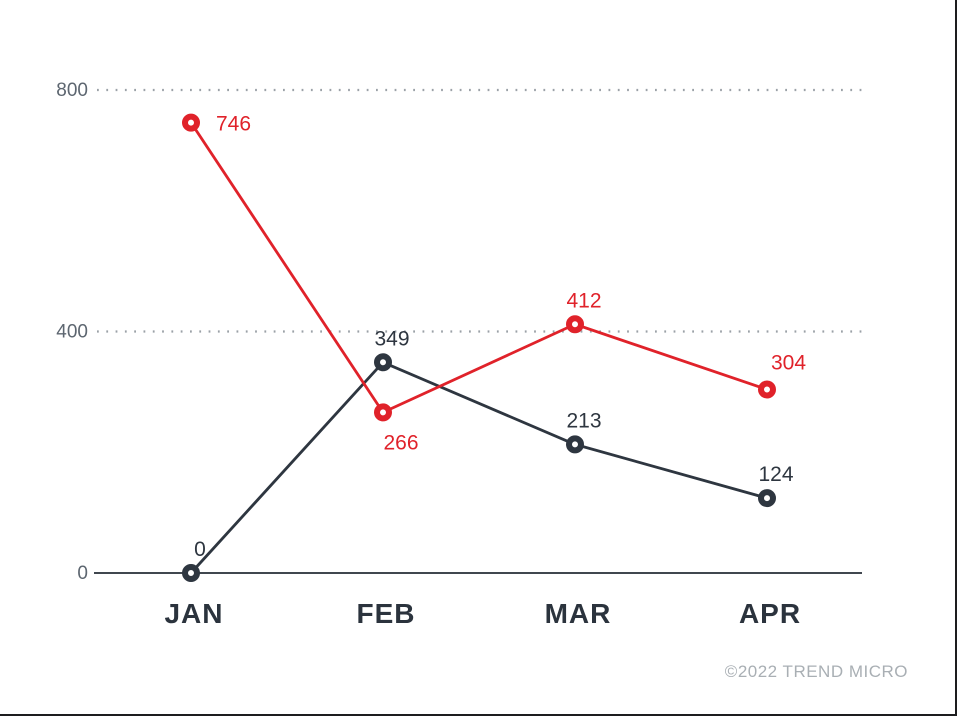 This screenshot has width=960, height=720. Describe the element at coordinates (200, 549) in the screenshot. I see `dark-series-point-label-JAN: 0` at that location.